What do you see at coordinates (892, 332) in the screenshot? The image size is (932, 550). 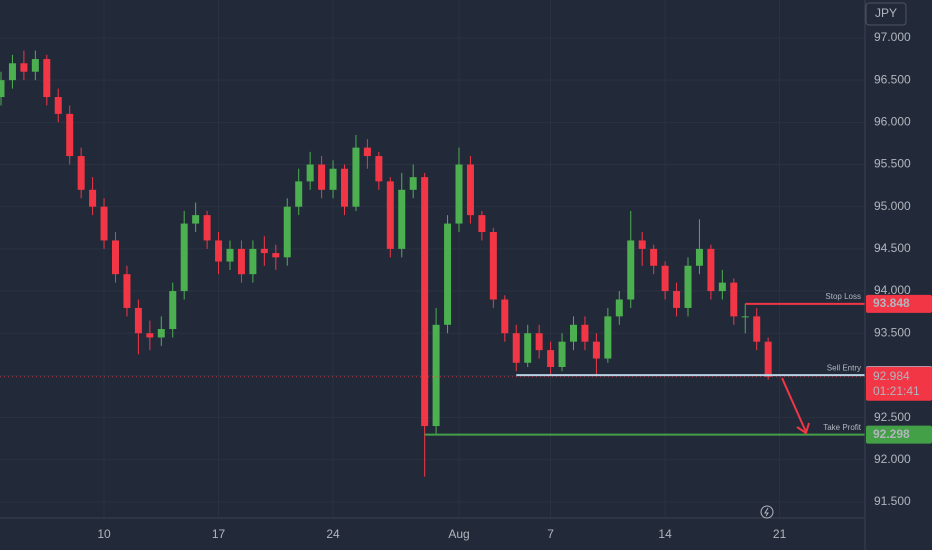 I see `y-tick-label: 93.500` at bounding box center [892, 332].